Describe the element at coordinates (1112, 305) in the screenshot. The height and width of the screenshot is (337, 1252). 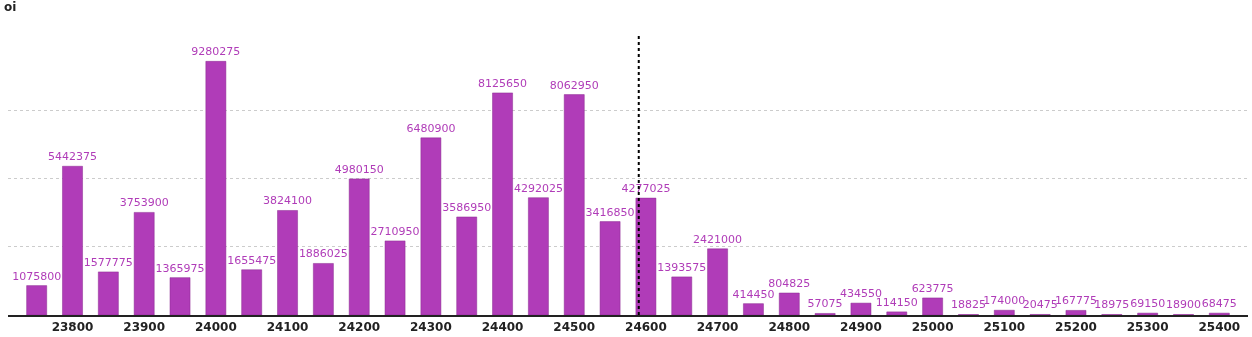
I see `data-label: 18975` at that location.